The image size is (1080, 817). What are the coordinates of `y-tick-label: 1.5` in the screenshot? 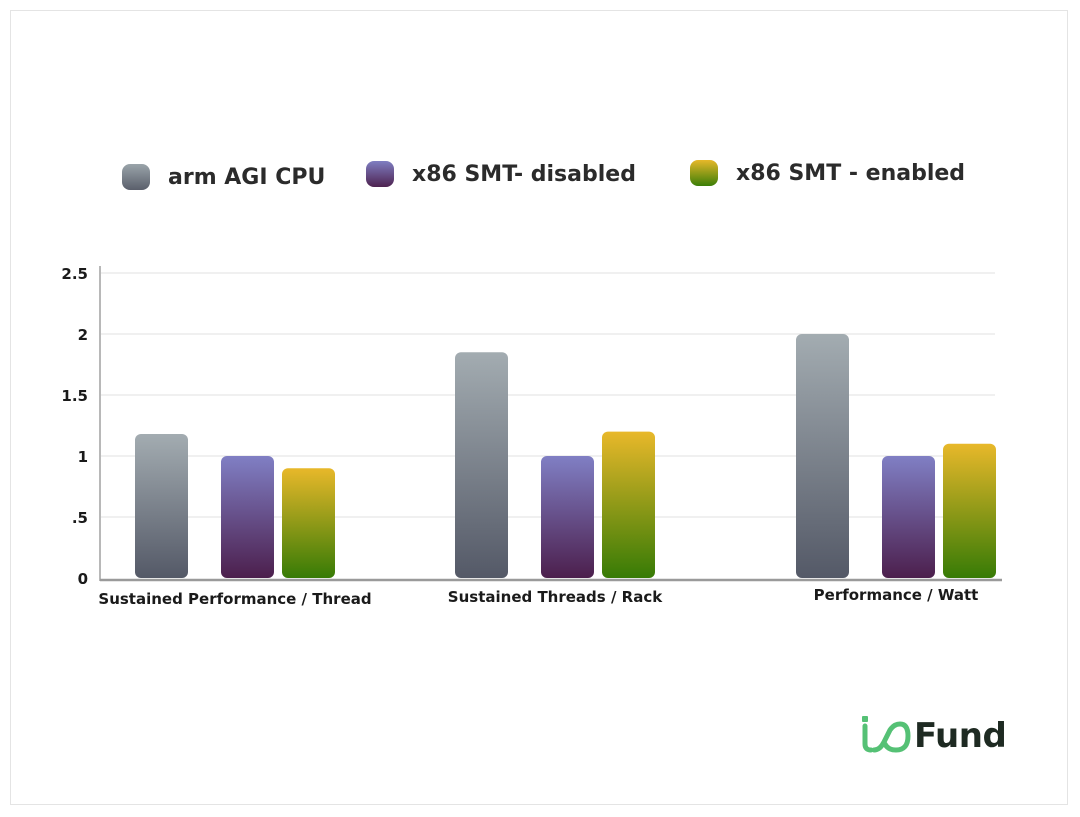 It's located at (74, 396).